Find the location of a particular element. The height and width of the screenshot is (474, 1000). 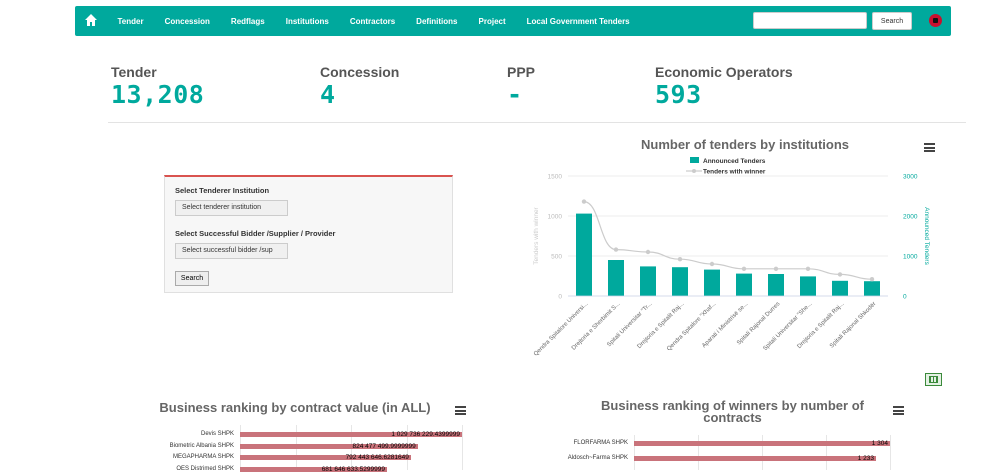

stat-value: 4 is located at coordinates (328, 94).